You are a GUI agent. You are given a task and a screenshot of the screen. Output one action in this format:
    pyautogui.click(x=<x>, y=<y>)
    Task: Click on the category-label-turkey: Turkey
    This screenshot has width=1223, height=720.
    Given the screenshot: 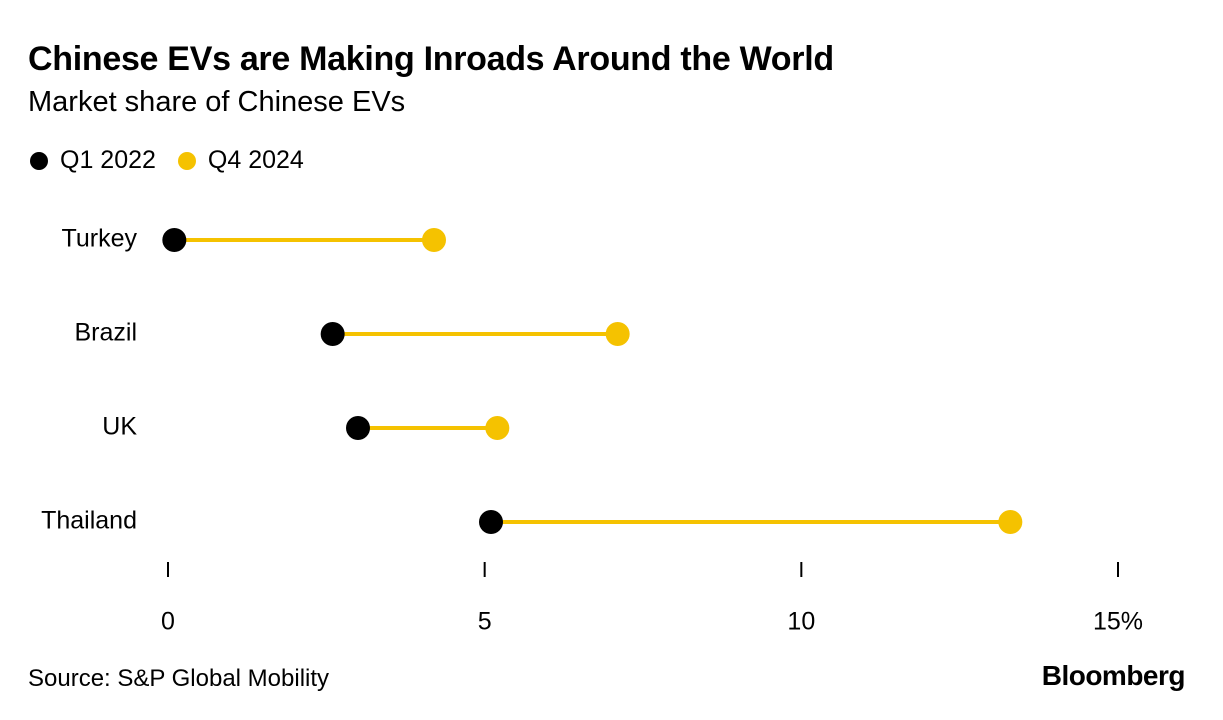 What is the action you would take?
    pyautogui.click(x=100, y=239)
    